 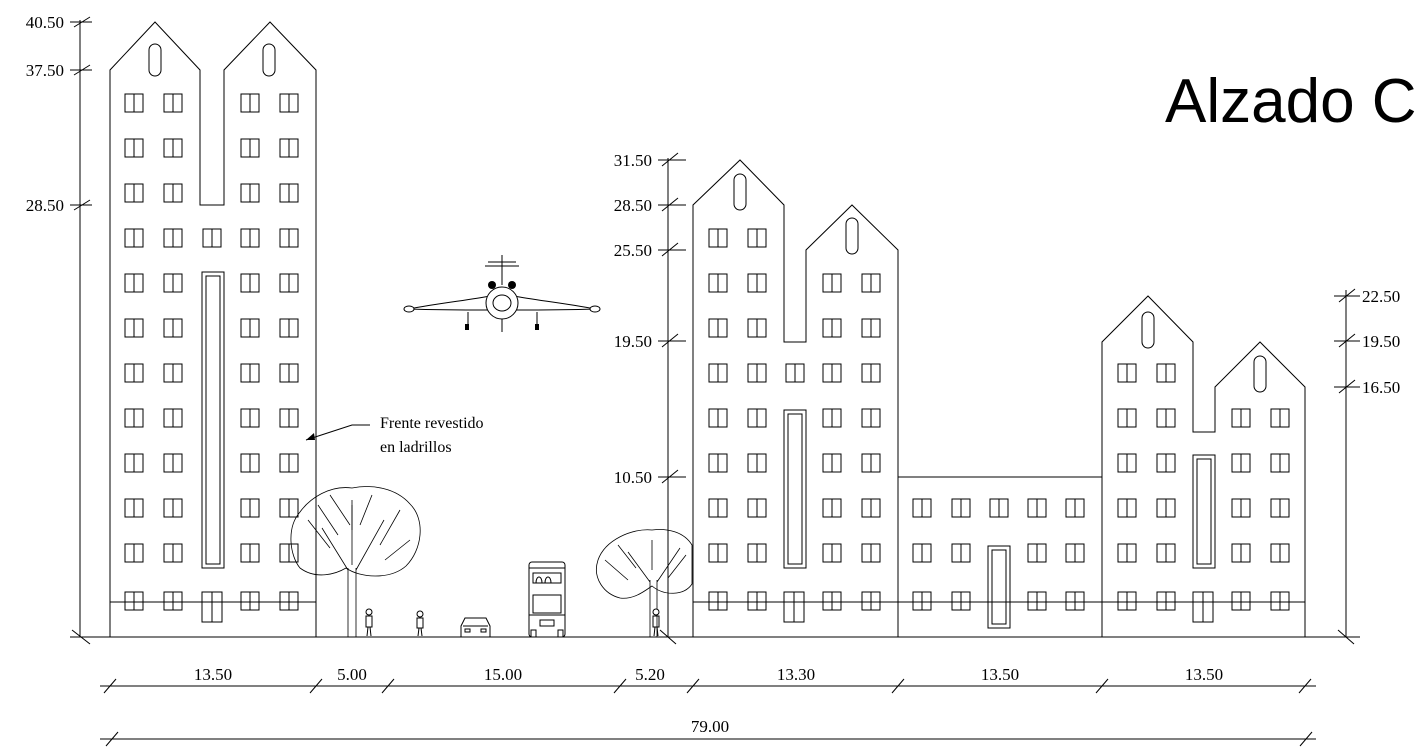 I want to click on annotation-line-1: Frente revestido, so click(x=432, y=423).